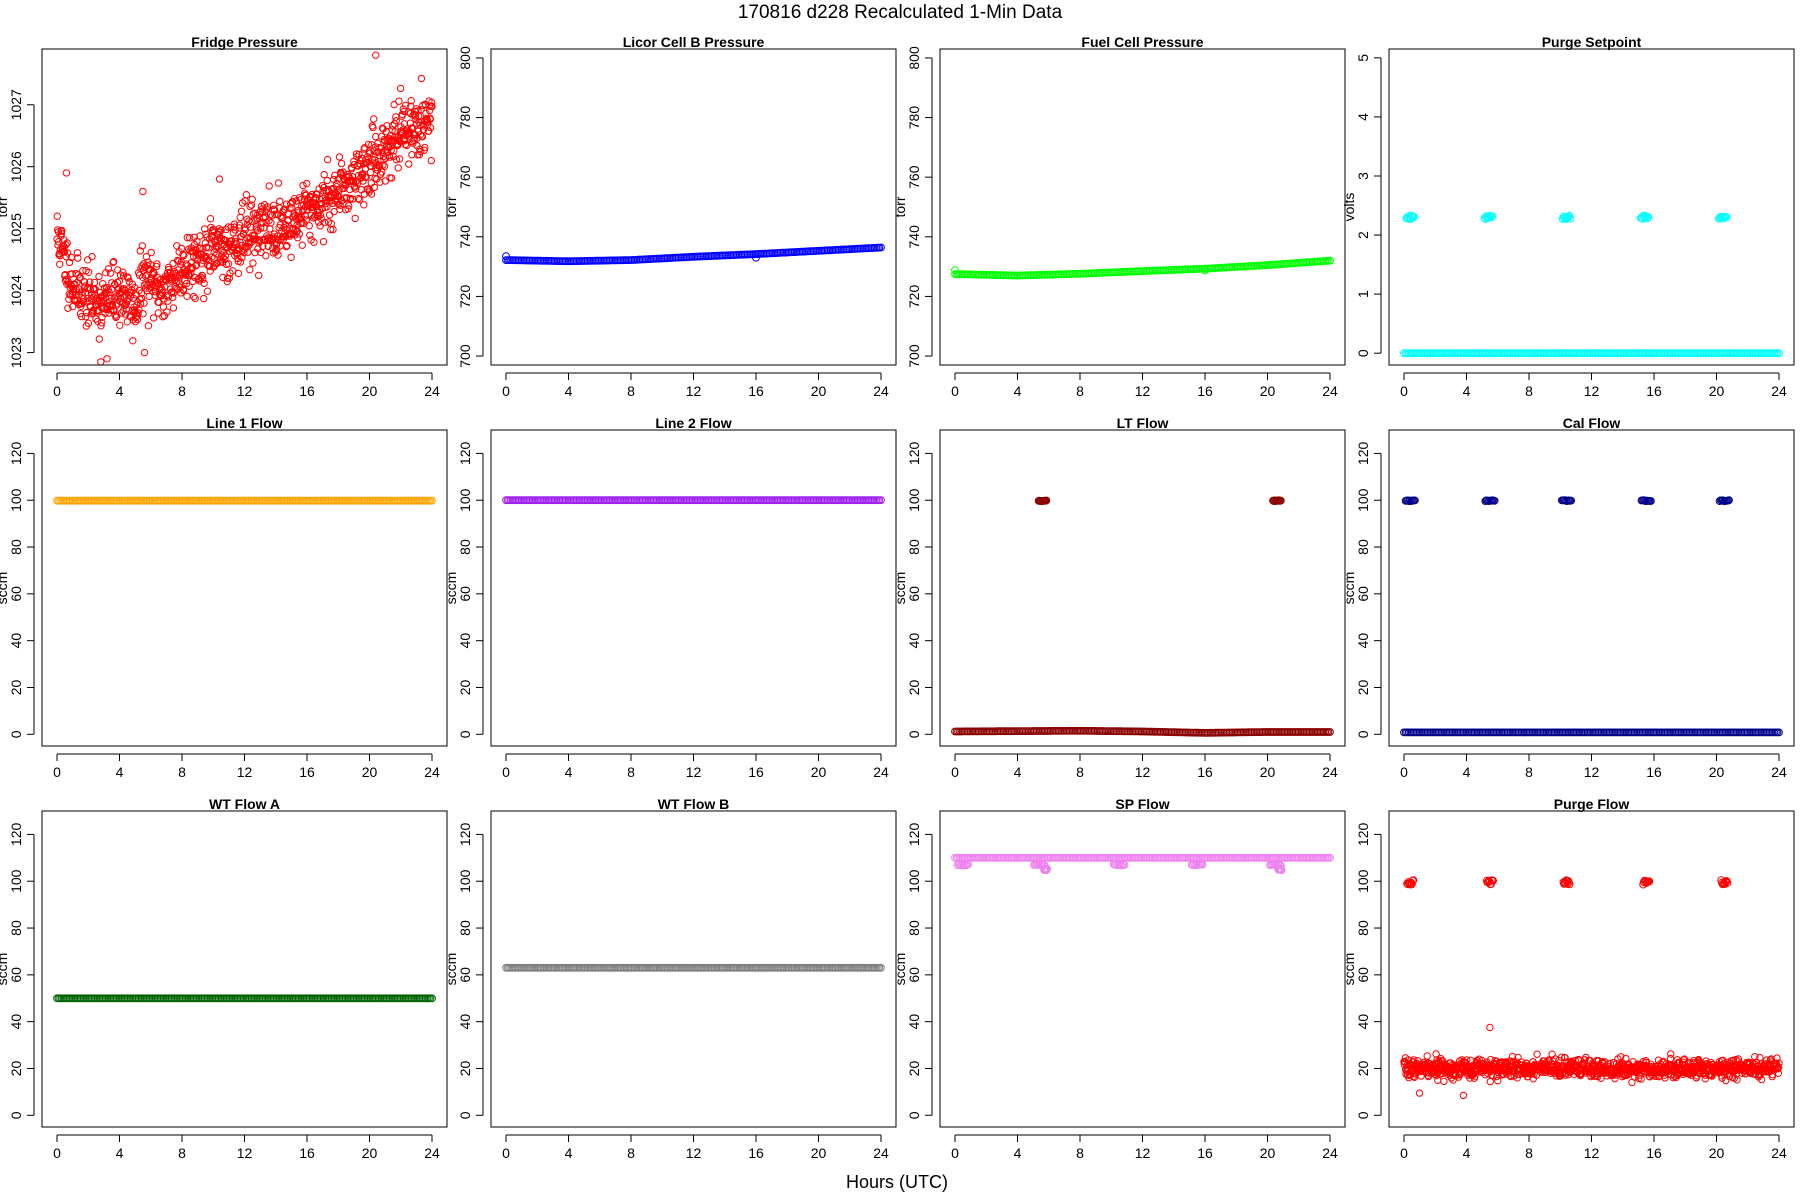 The width and height of the screenshot is (1800, 1200). What do you see at coordinates (182, 1153) in the screenshot?
I see `x-tick-label: 8` at bounding box center [182, 1153].